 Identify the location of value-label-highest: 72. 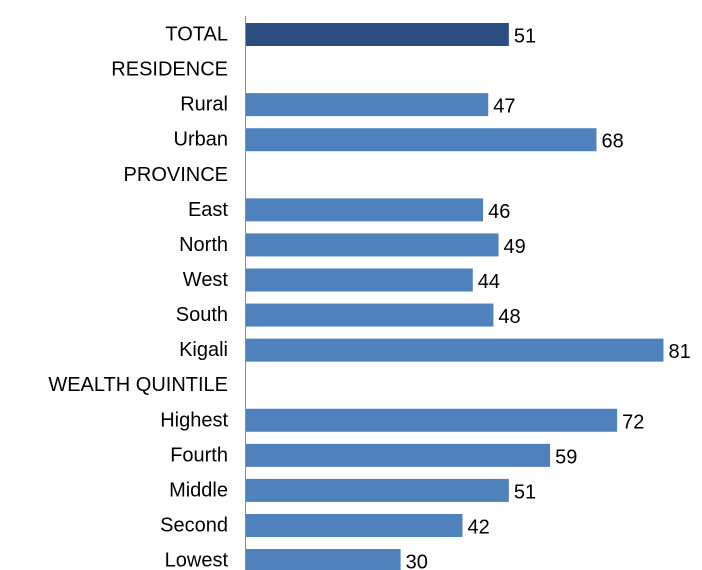
(633, 422).